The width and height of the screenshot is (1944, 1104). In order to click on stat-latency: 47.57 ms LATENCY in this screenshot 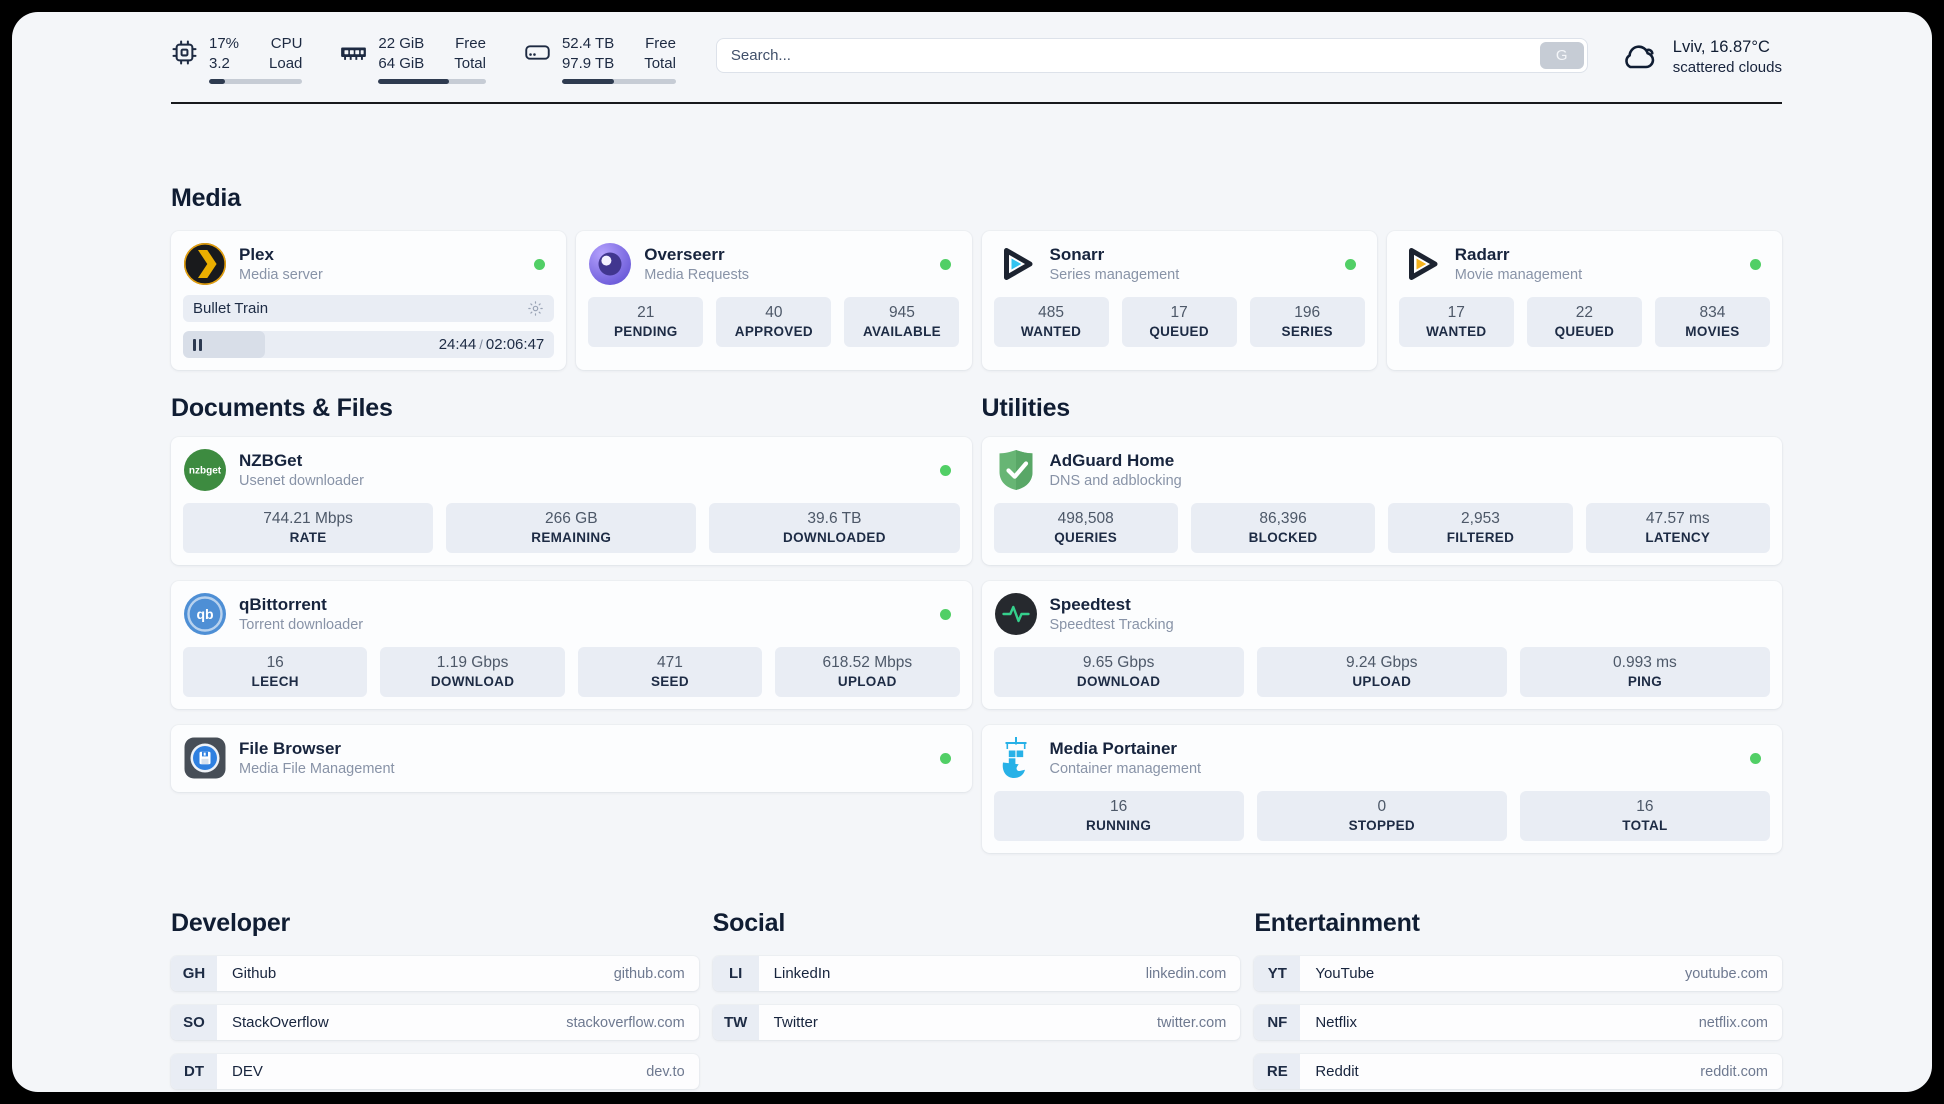, I will do `click(1677, 528)`.